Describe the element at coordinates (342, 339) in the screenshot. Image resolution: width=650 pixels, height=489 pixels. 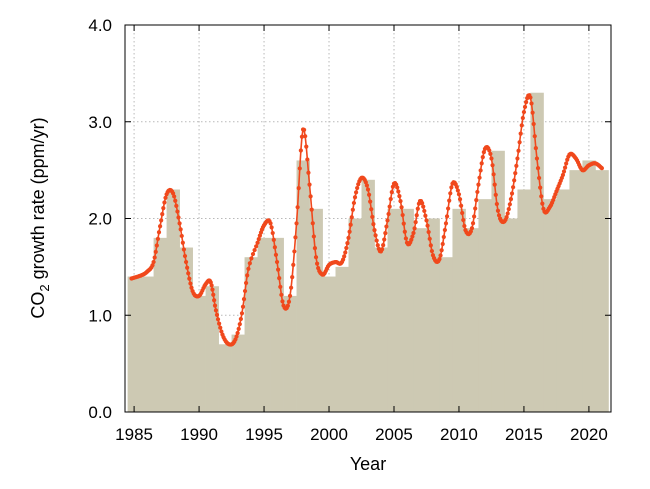
I see `bar-2001` at that location.